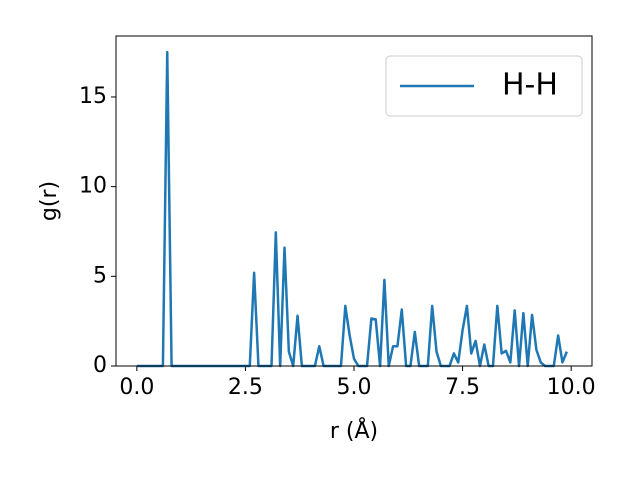 The width and height of the screenshot is (640, 484). What do you see at coordinates (484, 86) in the screenshot?
I see `legend-box` at bounding box center [484, 86].